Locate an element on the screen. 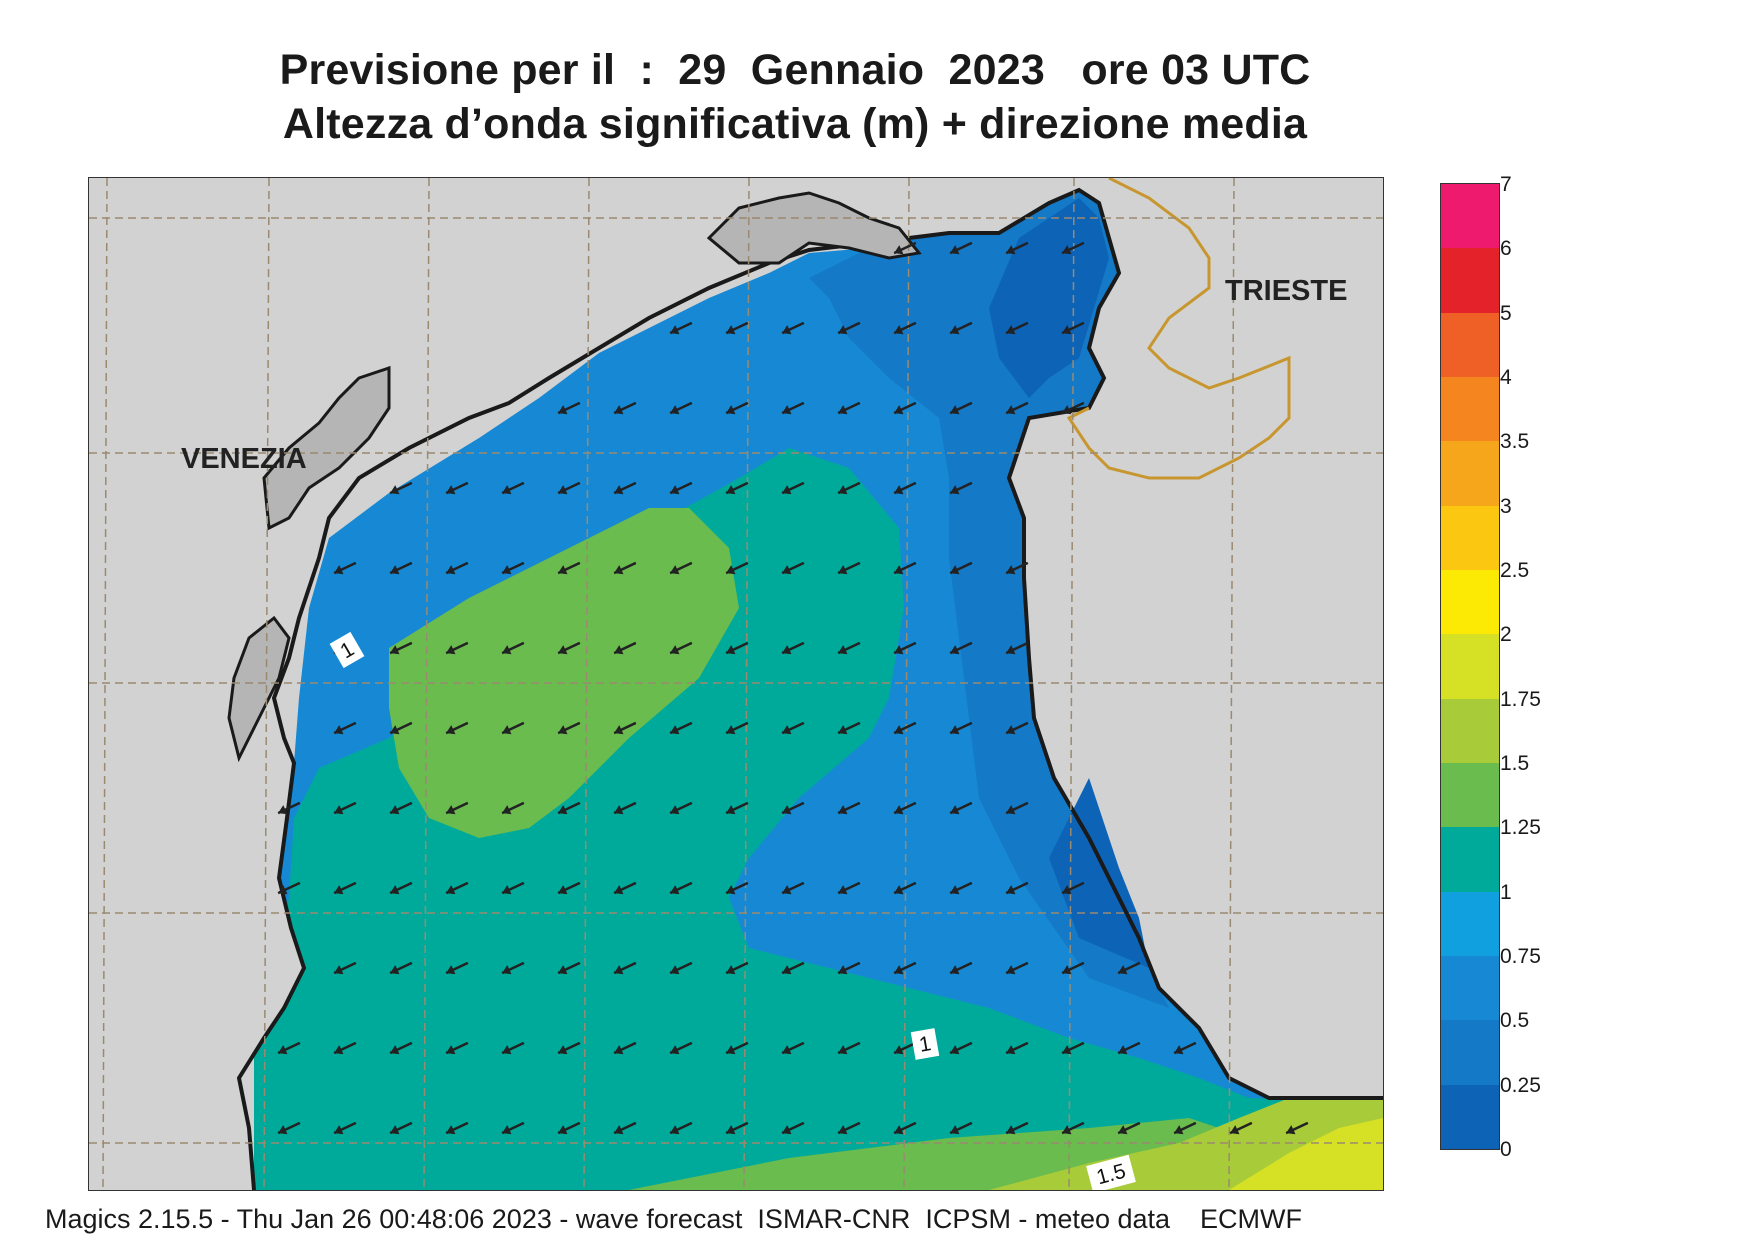 The width and height of the screenshot is (1755, 1242). wave-band-1.75-2 is located at coordinates (1306, 1154).